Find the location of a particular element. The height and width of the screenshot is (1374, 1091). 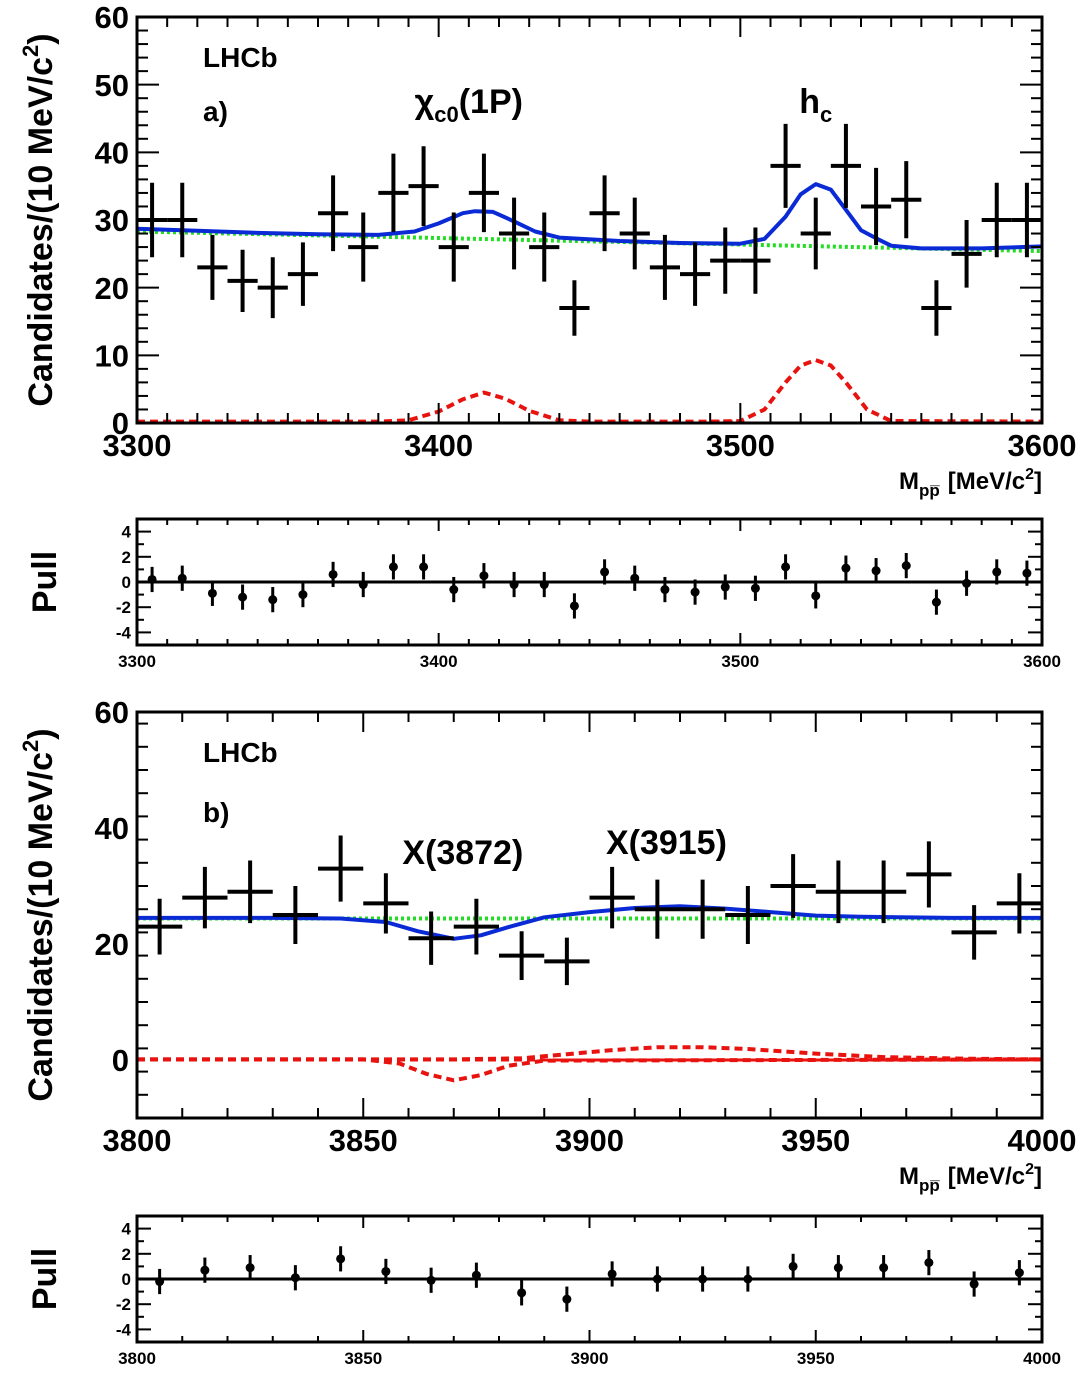

x-axis-title-close: ] is located at coordinates (1038, 1176).